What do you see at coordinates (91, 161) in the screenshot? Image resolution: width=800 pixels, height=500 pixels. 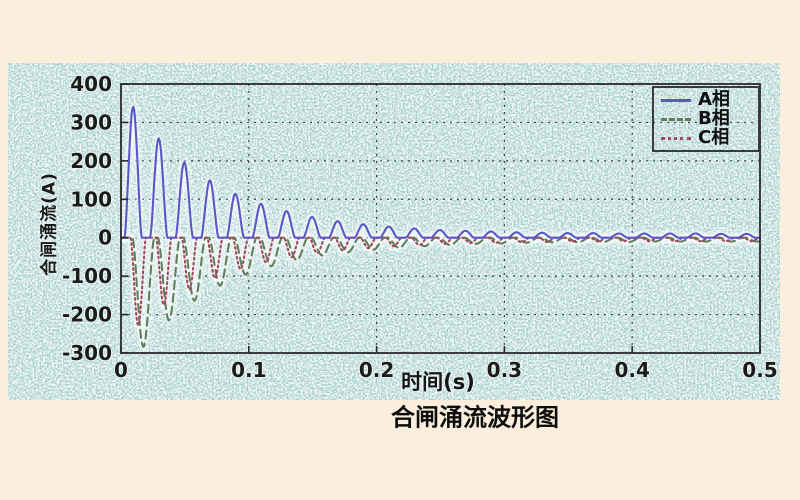 I see `y-tick-label: 200` at bounding box center [91, 161].